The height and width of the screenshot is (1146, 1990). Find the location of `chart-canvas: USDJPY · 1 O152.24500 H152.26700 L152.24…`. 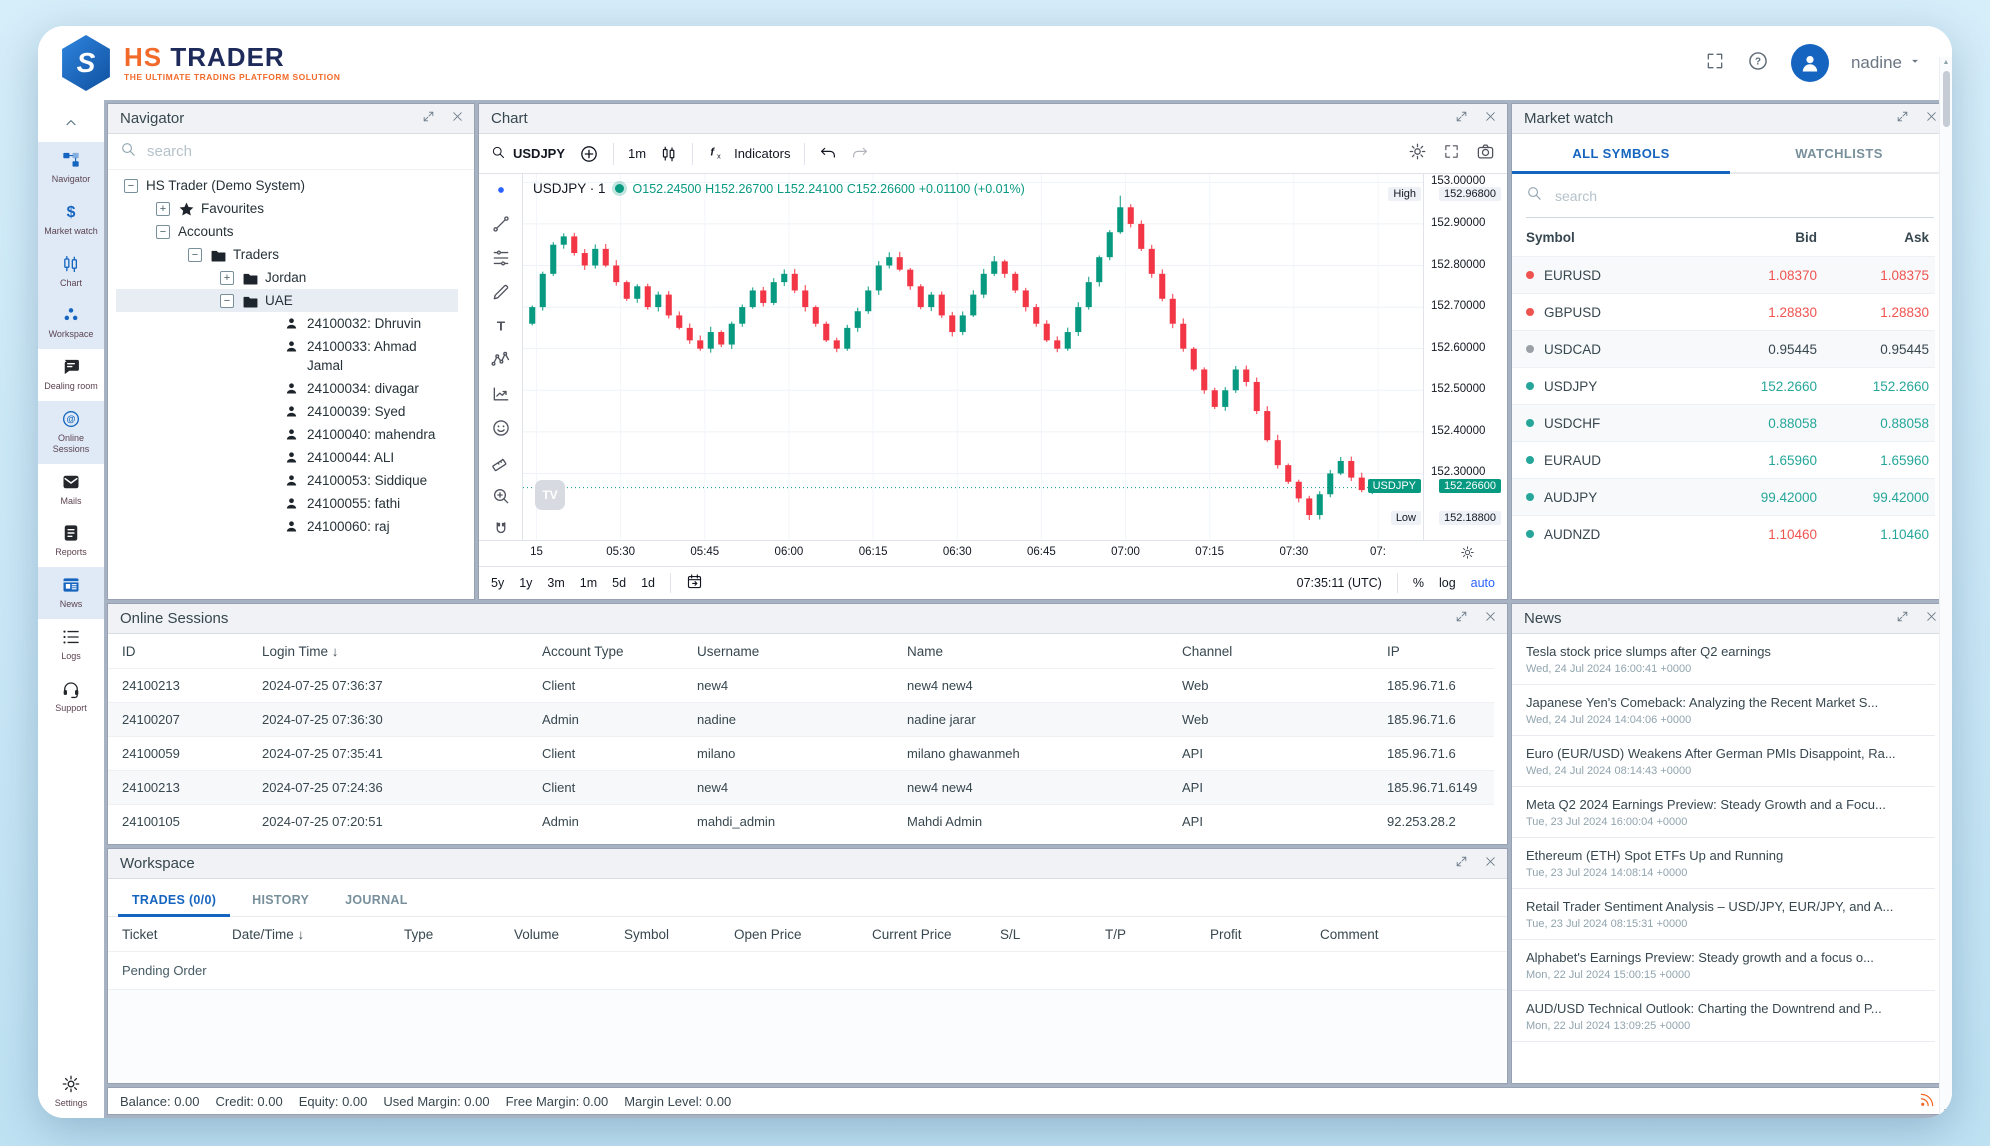

chart-canvas: USDJPY · 1 O152.24500 H152.26700 L152.24… is located at coordinates (973, 357).